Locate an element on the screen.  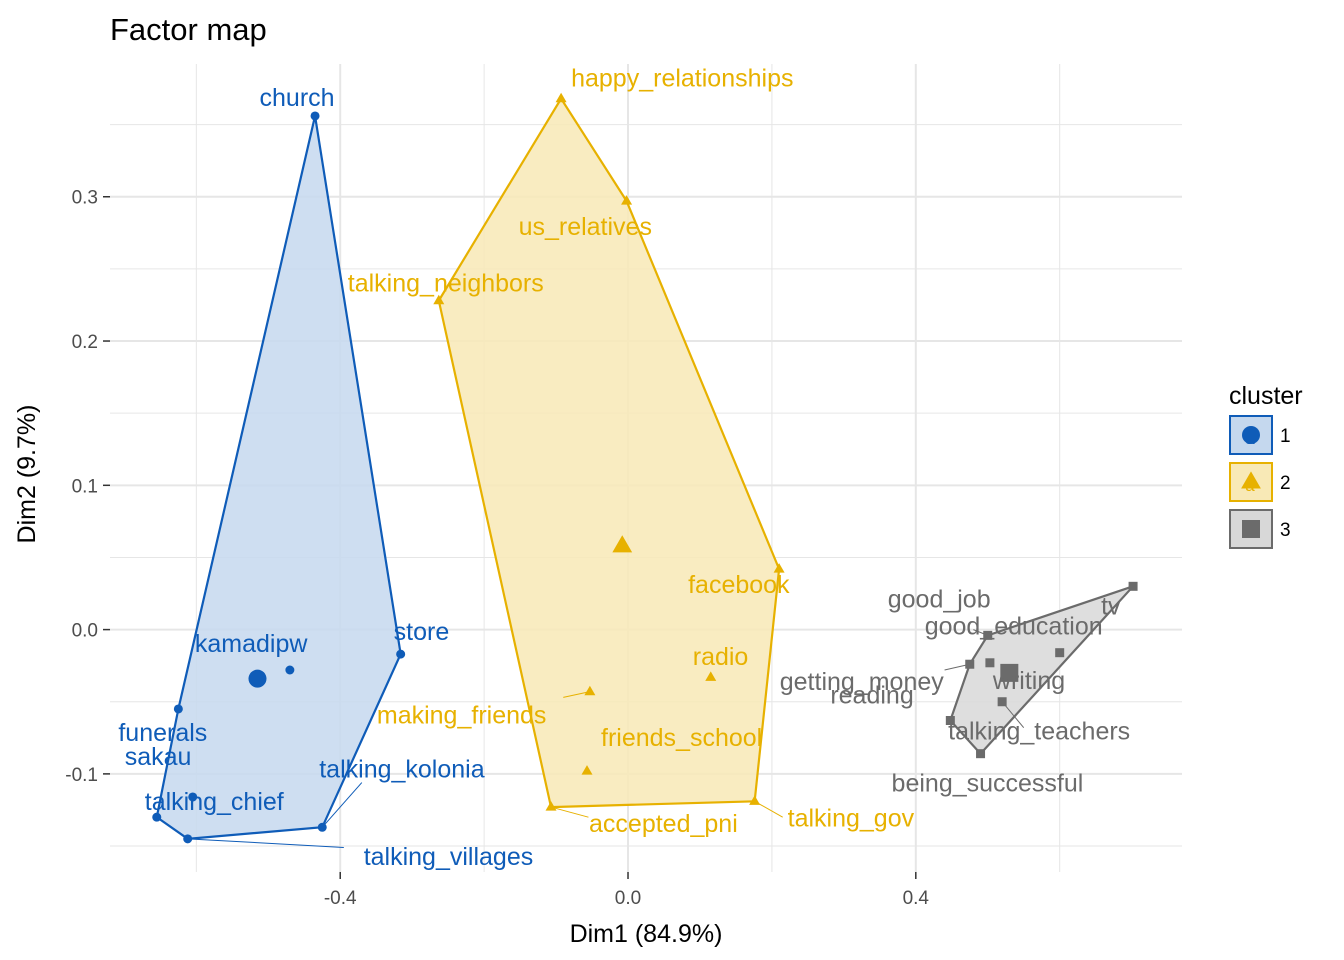
cluster-3-hull is located at coordinates (1043, 669).